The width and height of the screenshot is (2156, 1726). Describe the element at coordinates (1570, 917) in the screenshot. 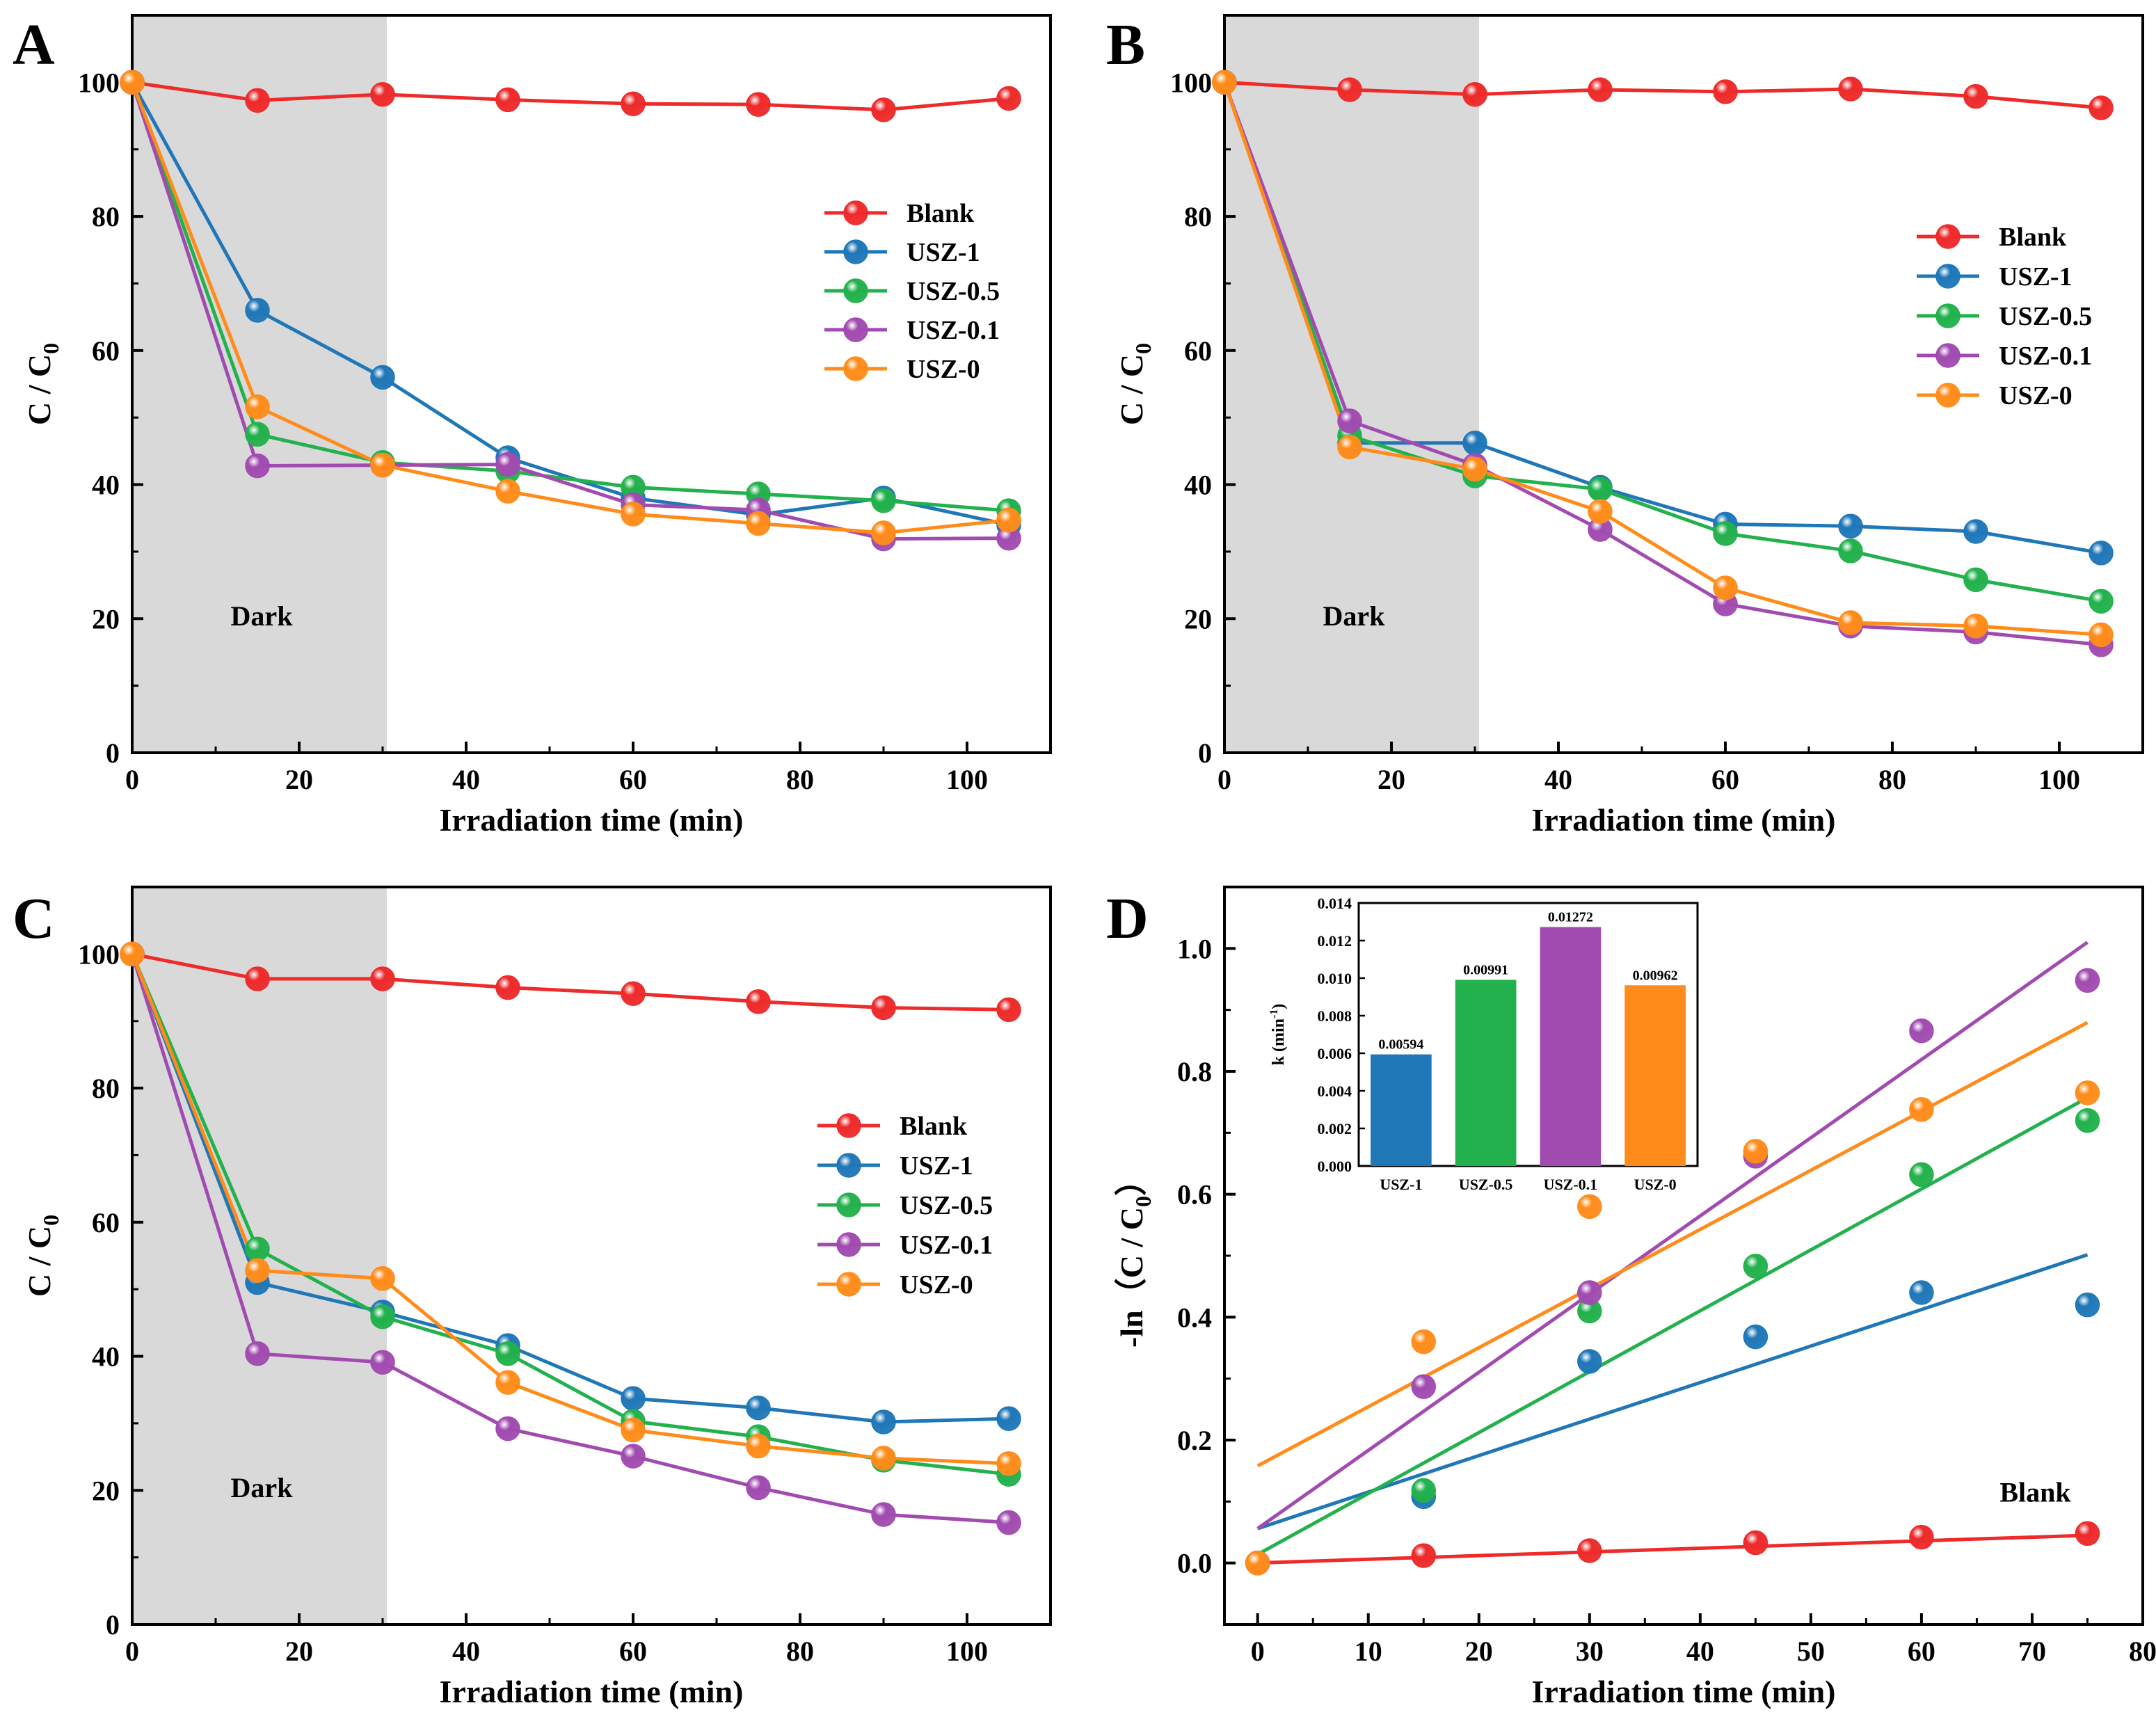

I see `inset-bar-value-label: 0.01272` at that location.